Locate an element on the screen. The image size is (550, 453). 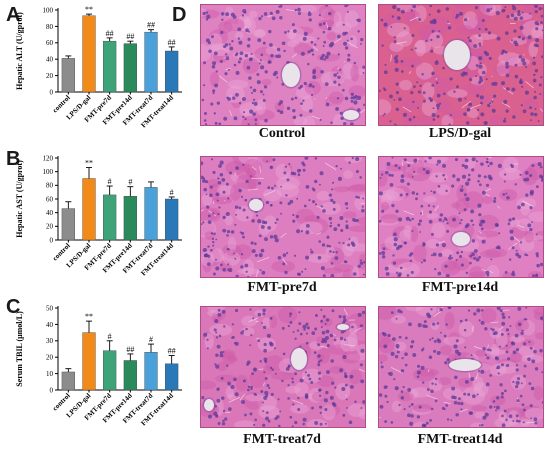
significance-mark: ## is located at coordinates (172, 42).